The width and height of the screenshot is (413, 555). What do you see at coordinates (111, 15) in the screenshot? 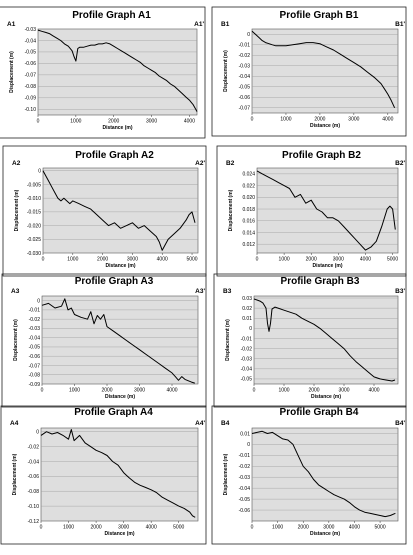
I see `chart-title: Profile Graph A1` at bounding box center [111, 15].